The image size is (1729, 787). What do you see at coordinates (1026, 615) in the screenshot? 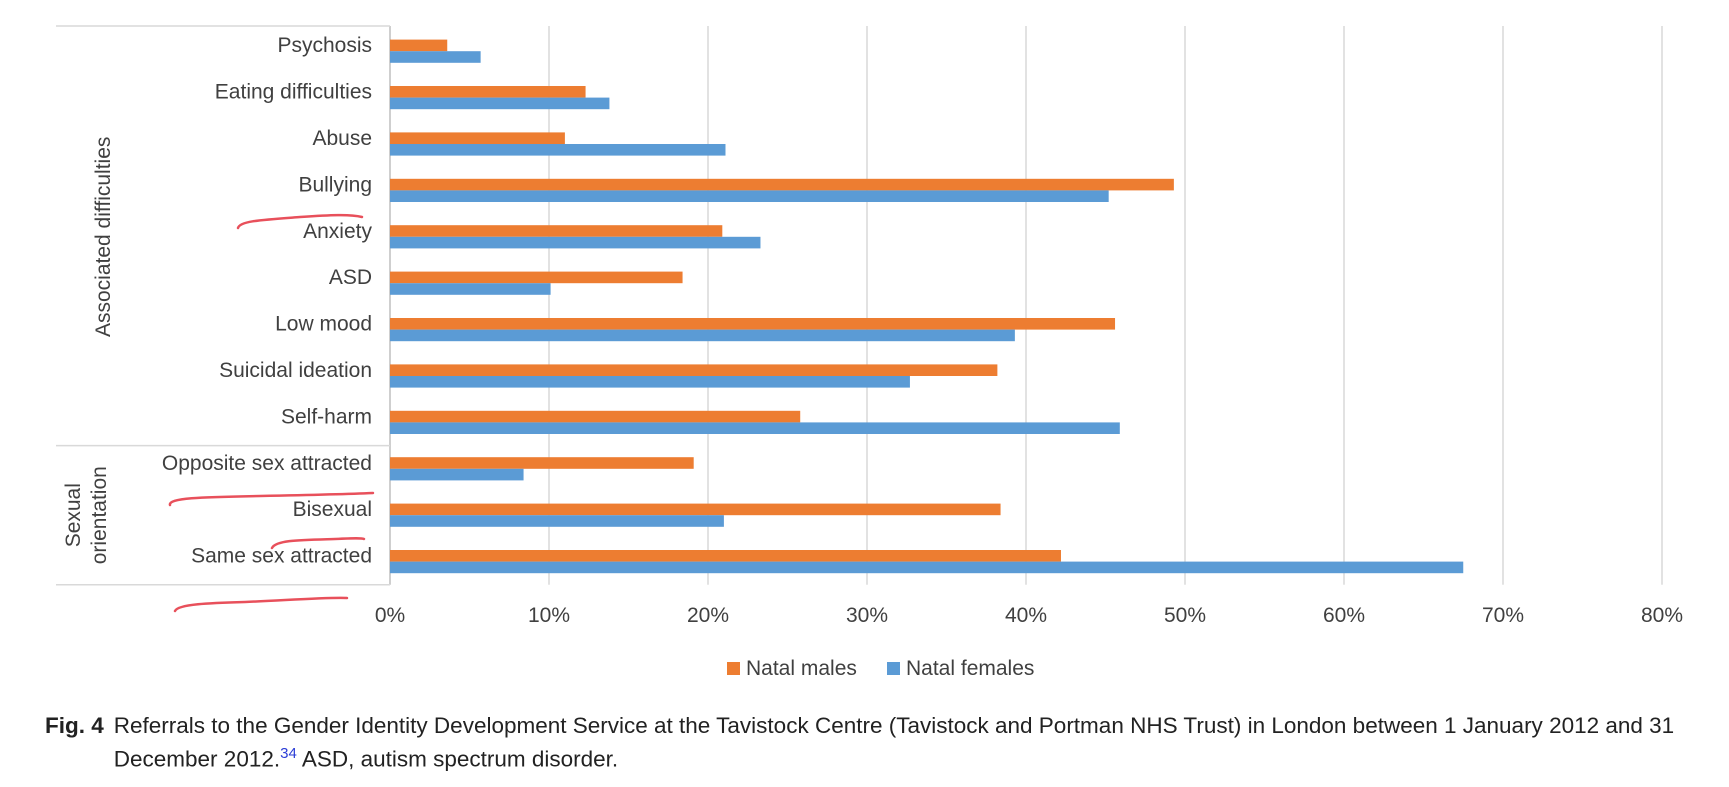
I see `x-tick-label: 40%` at bounding box center [1026, 615].